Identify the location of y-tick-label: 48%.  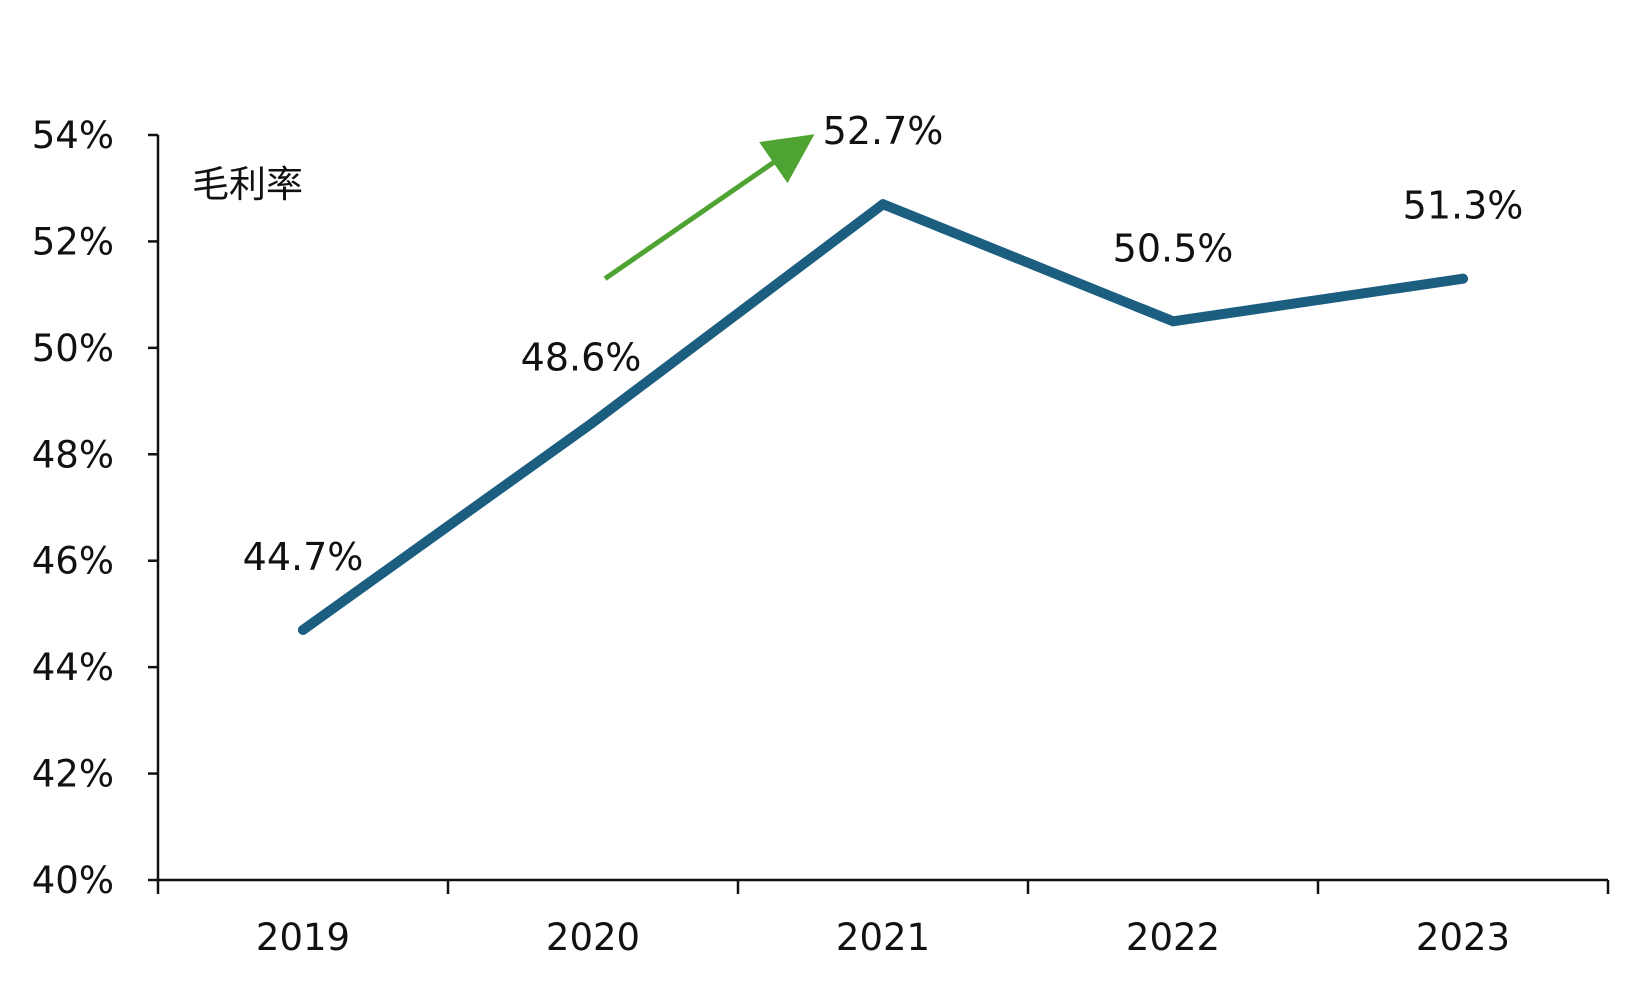
(73, 454).